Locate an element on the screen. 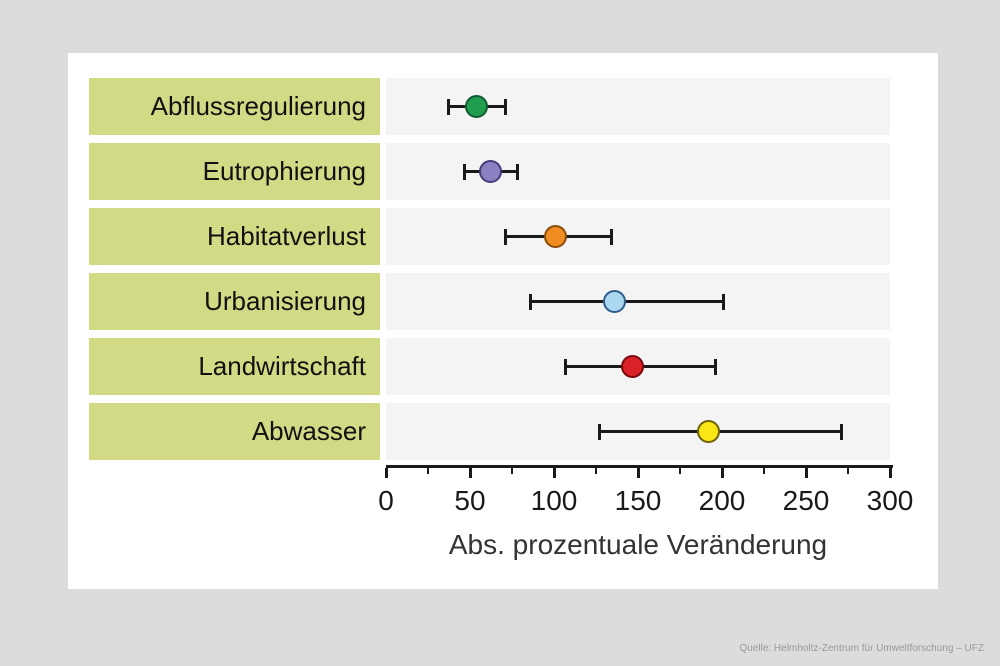  category-label-box: Landwirtschaft is located at coordinates (234, 366).